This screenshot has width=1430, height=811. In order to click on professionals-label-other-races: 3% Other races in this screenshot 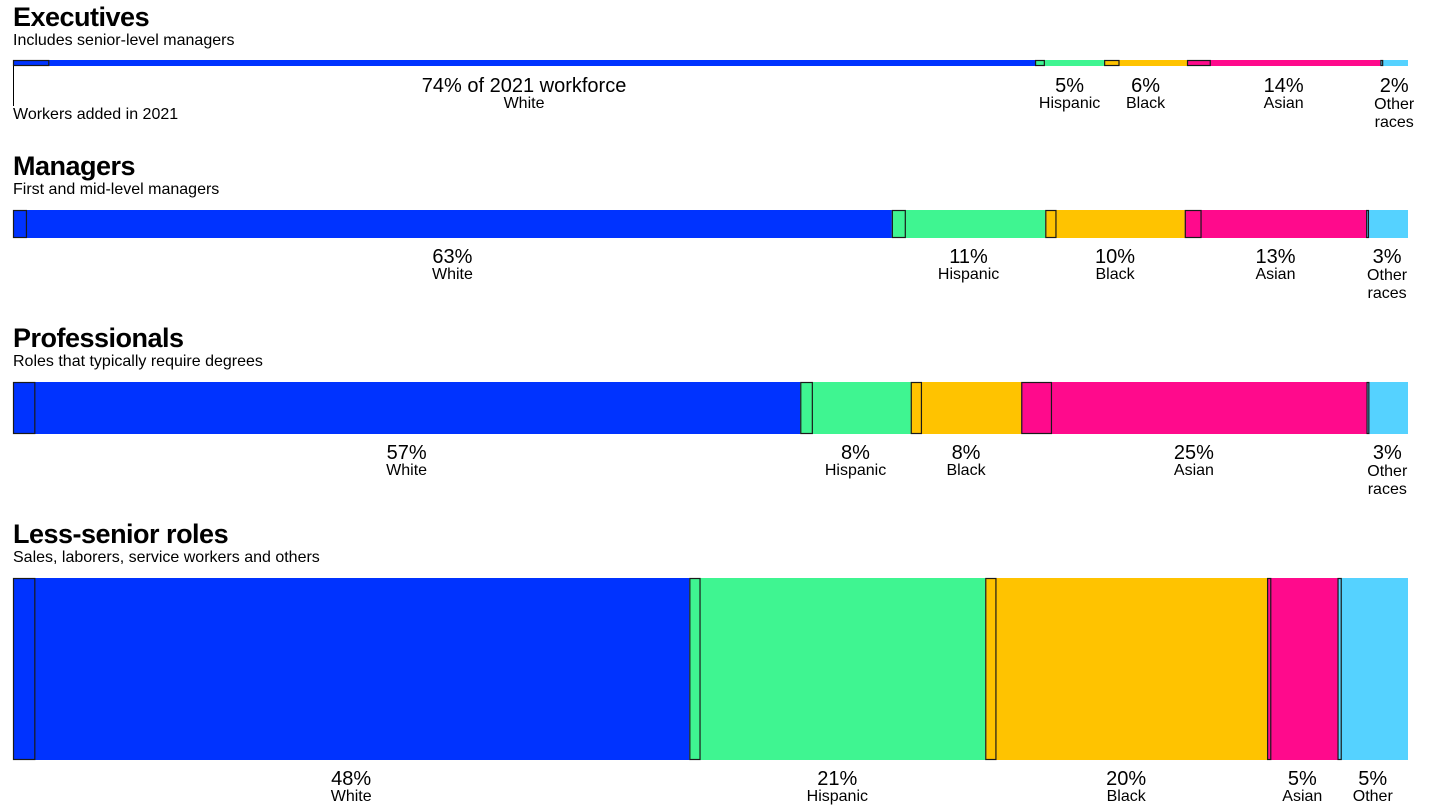, I will do `click(1387, 471)`.